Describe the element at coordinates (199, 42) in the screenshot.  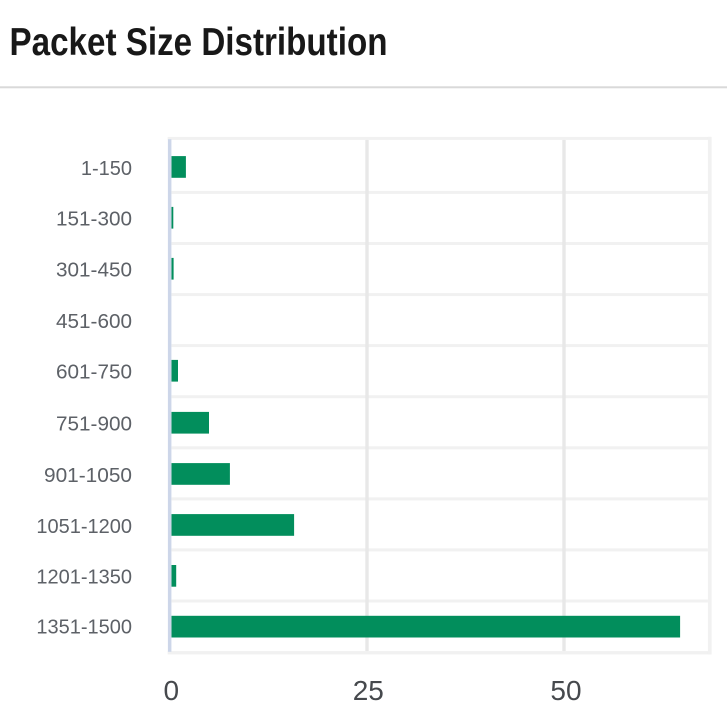
I see `svg-text: Packet Size Distribution` at that location.